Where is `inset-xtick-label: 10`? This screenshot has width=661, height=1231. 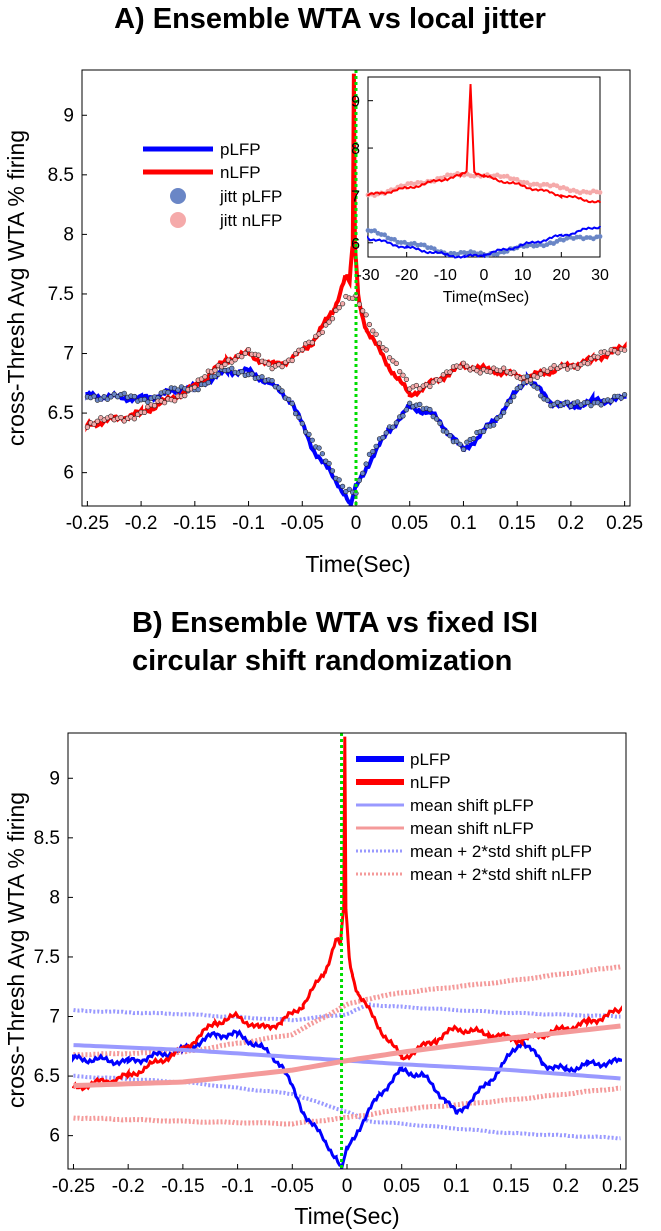 inset-xtick-label: 10 is located at coordinates (523, 275).